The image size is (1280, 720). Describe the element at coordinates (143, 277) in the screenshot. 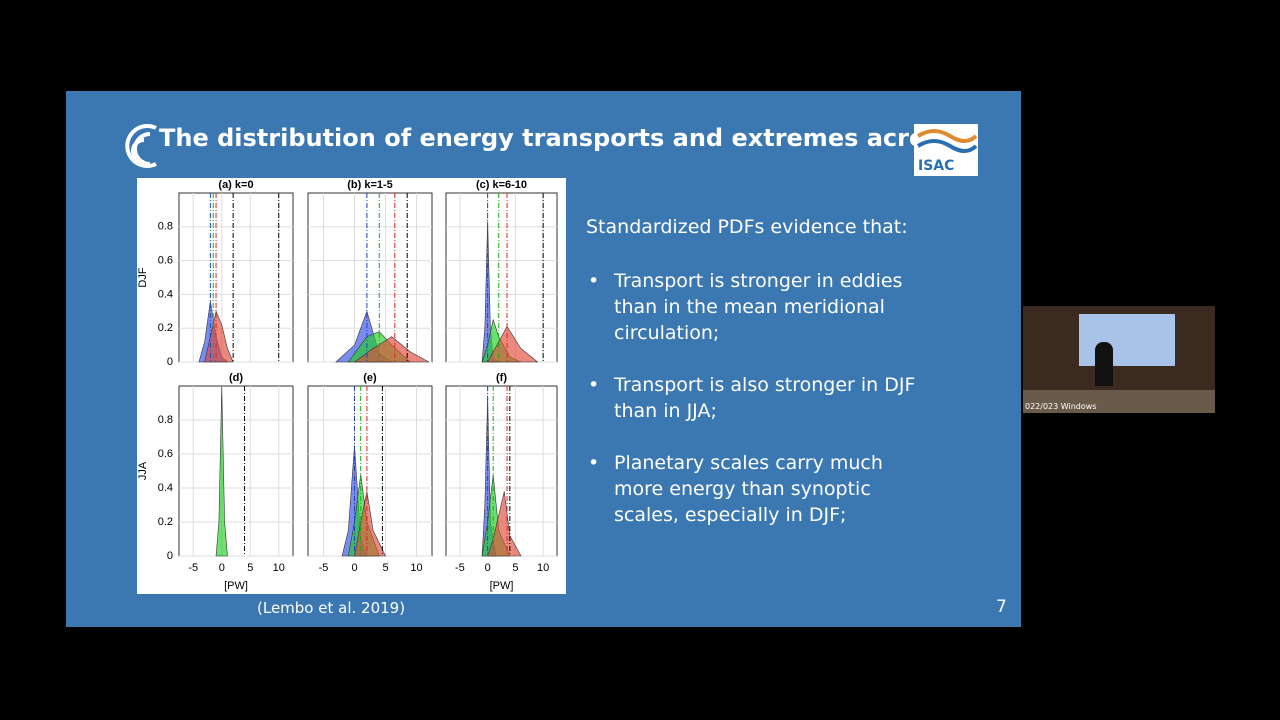

I see `row-label: DJF` at that location.